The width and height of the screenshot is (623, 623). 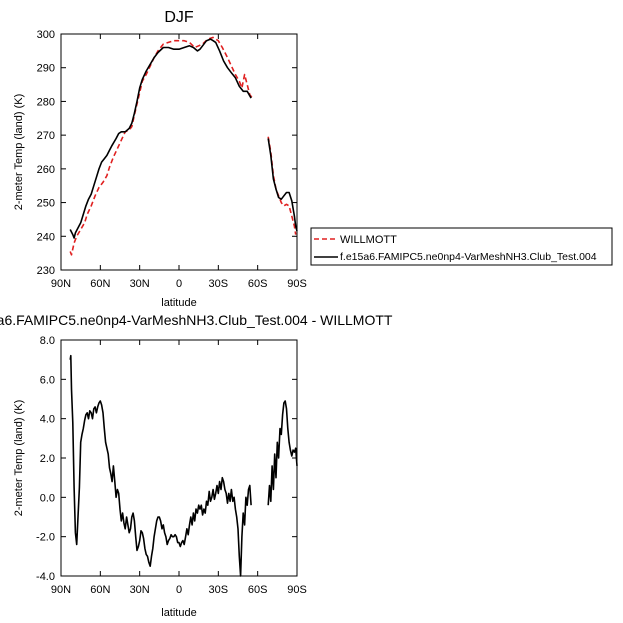 I want to click on y-tick-label: 8.0, so click(x=47, y=341).